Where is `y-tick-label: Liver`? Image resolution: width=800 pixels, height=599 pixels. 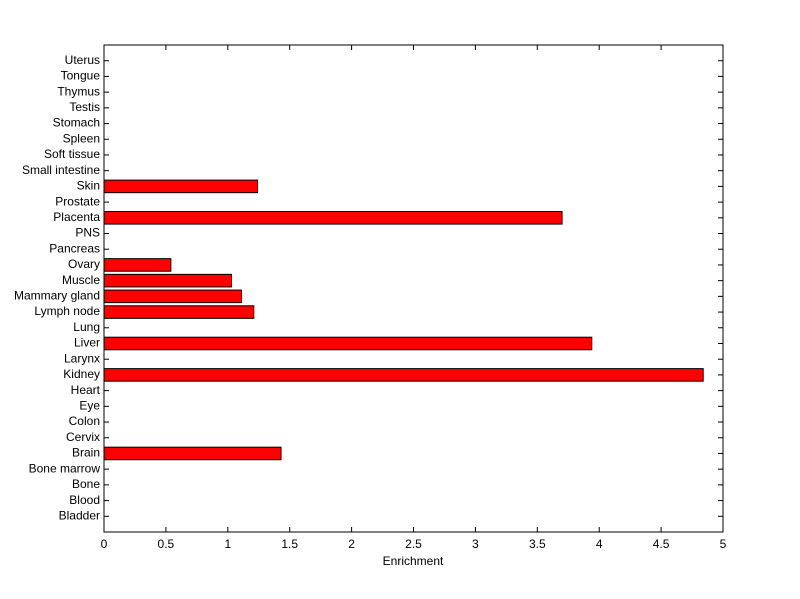 y-tick-label: Liver is located at coordinates (87, 343).